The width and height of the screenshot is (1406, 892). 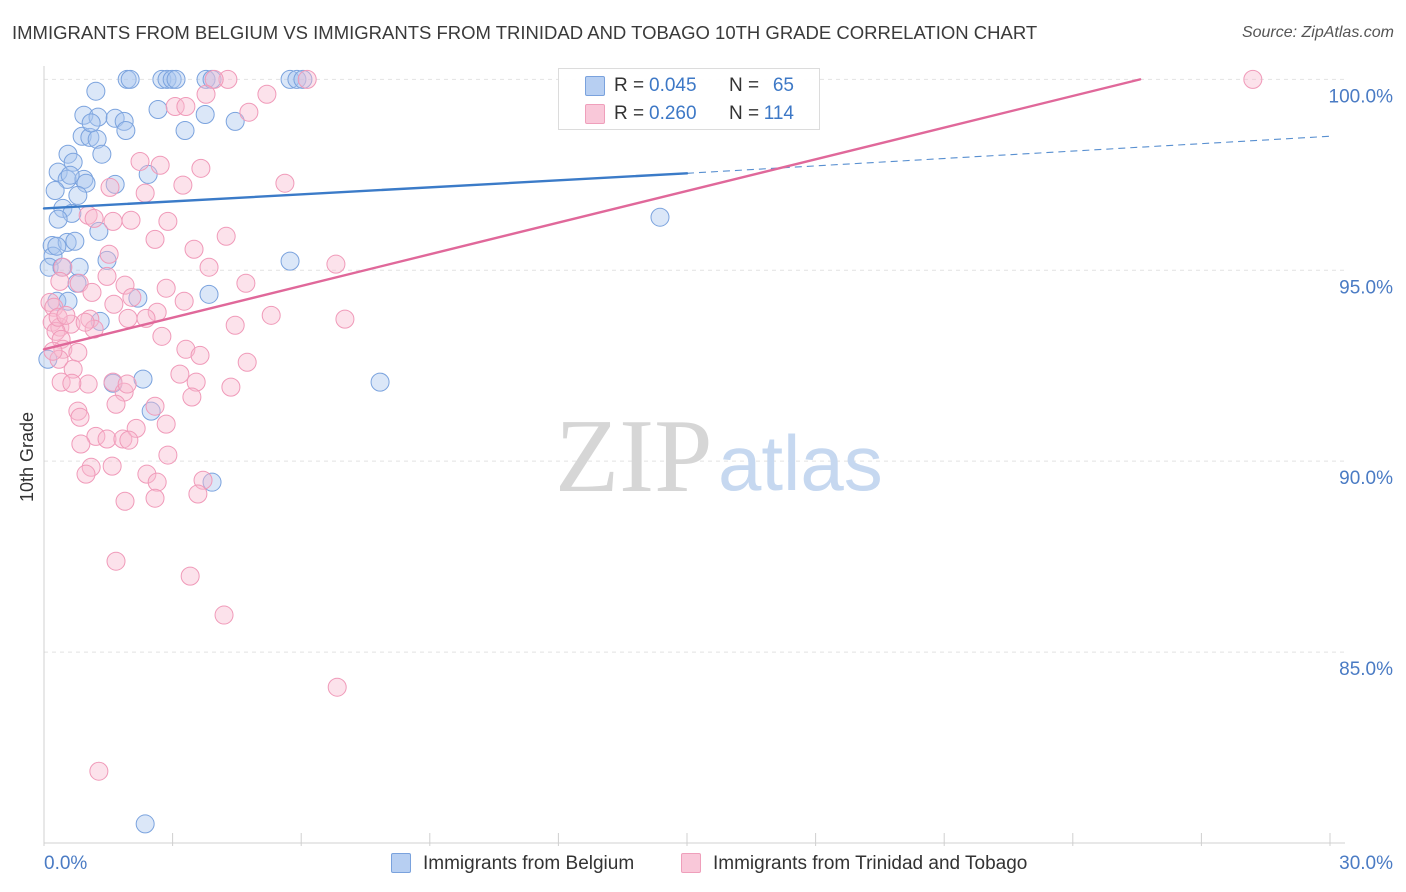 What do you see at coordinates (629, 85) in the screenshot?
I see `legend-r-label: R =` at bounding box center [629, 85].